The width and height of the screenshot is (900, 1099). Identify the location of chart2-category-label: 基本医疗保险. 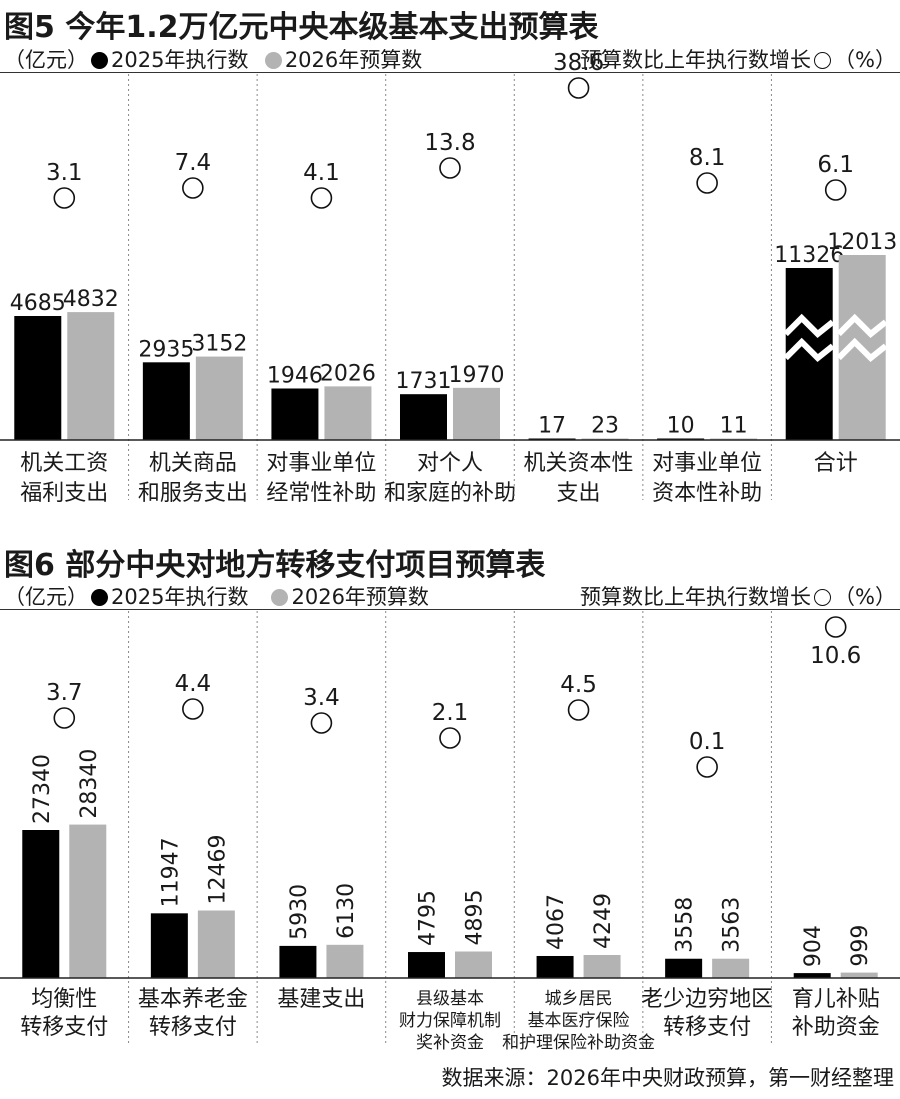
(579, 1021).